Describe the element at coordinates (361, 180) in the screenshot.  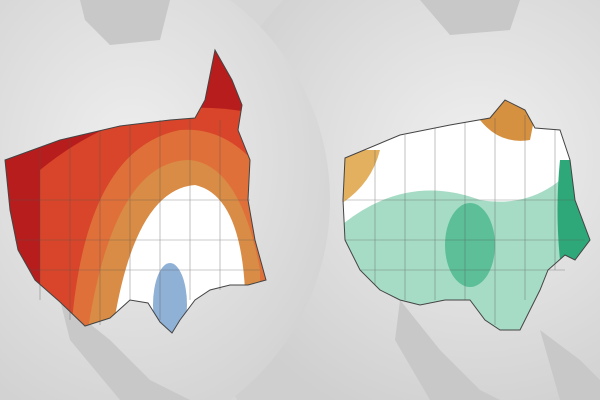
I see `band-weak-warm` at that location.